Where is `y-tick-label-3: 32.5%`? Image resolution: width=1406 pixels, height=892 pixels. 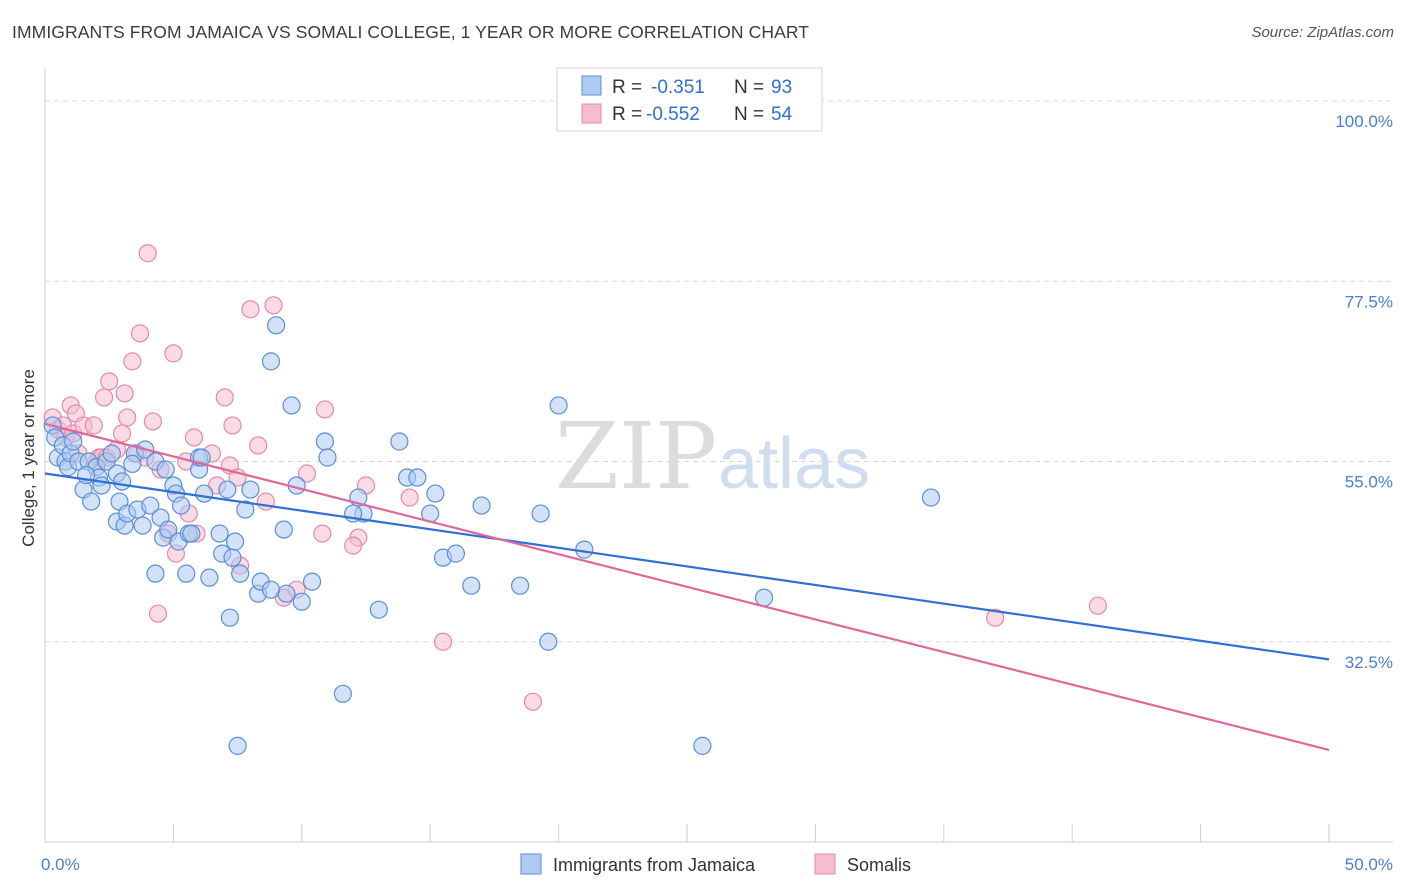
y-tick-label-3: 32.5% is located at coordinates (1369, 662).